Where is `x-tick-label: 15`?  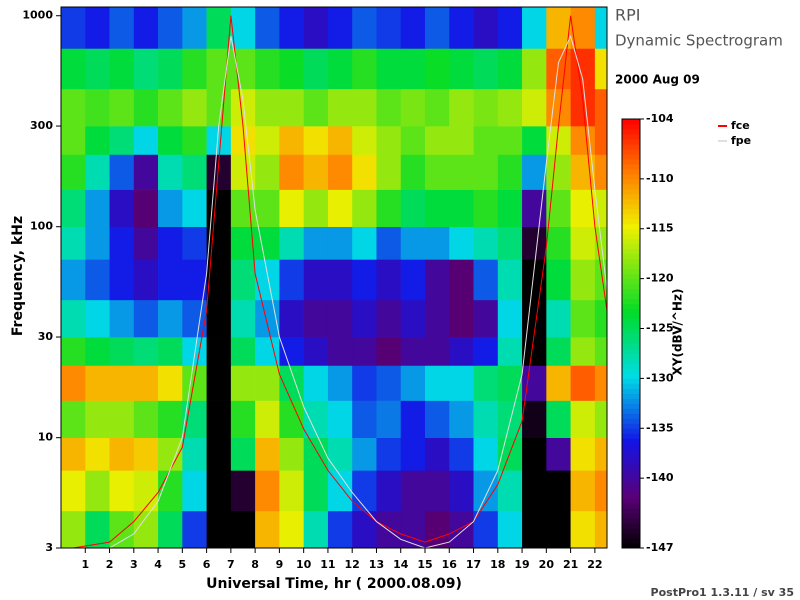 x-tick-label: 15 is located at coordinates (424, 564).